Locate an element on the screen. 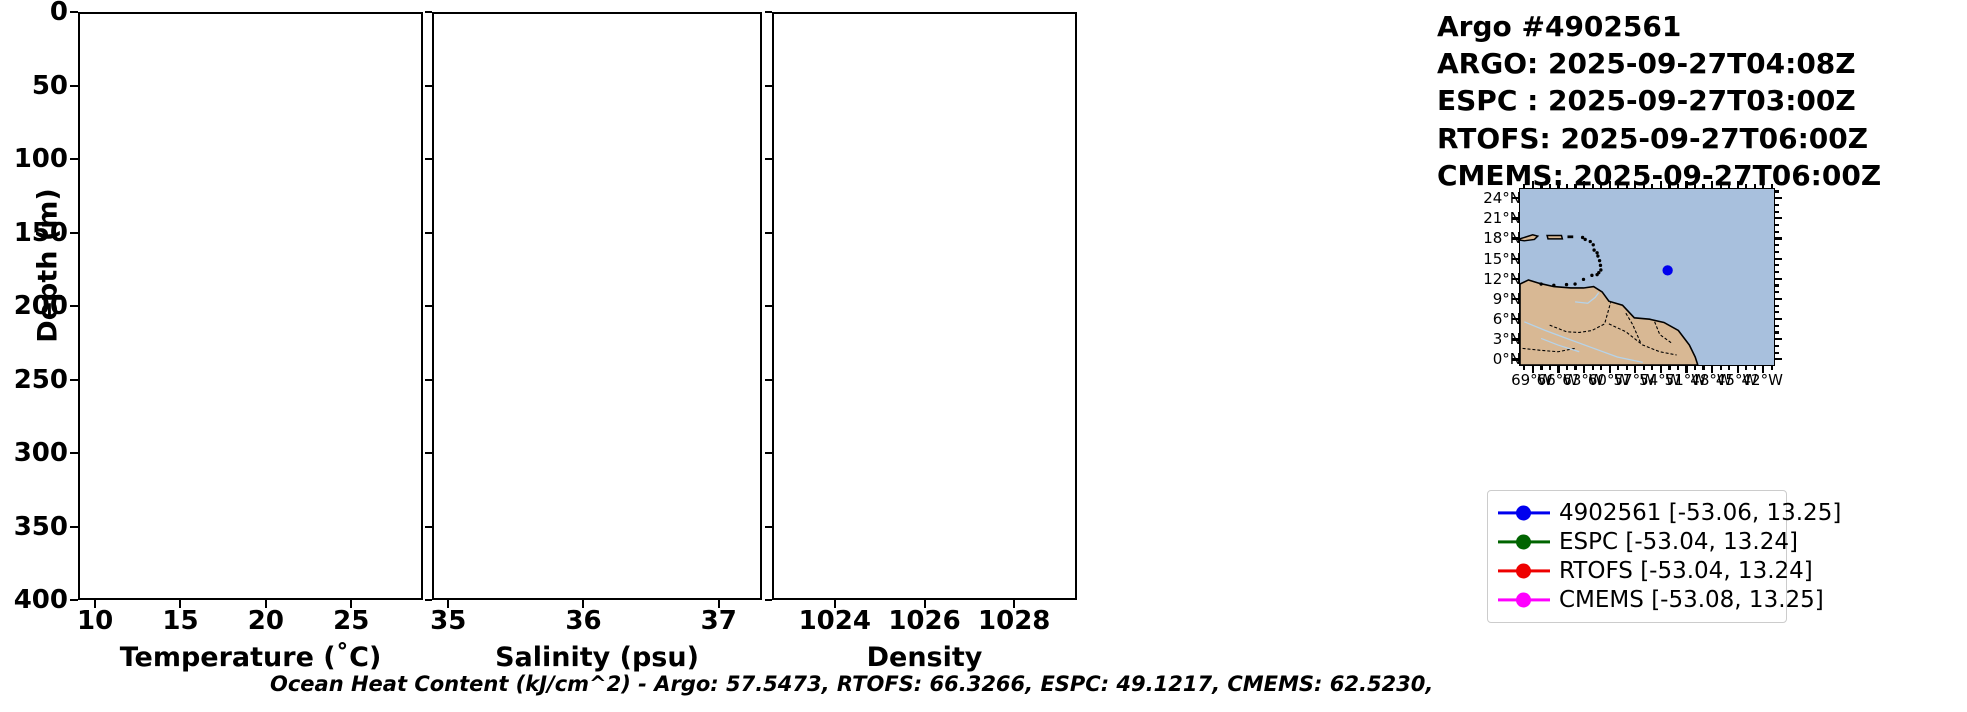 The width and height of the screenshot is (1967, 712). legend-label-espc: ESPC [-53.04, 13.24] is located at coordinates (1678, 541).